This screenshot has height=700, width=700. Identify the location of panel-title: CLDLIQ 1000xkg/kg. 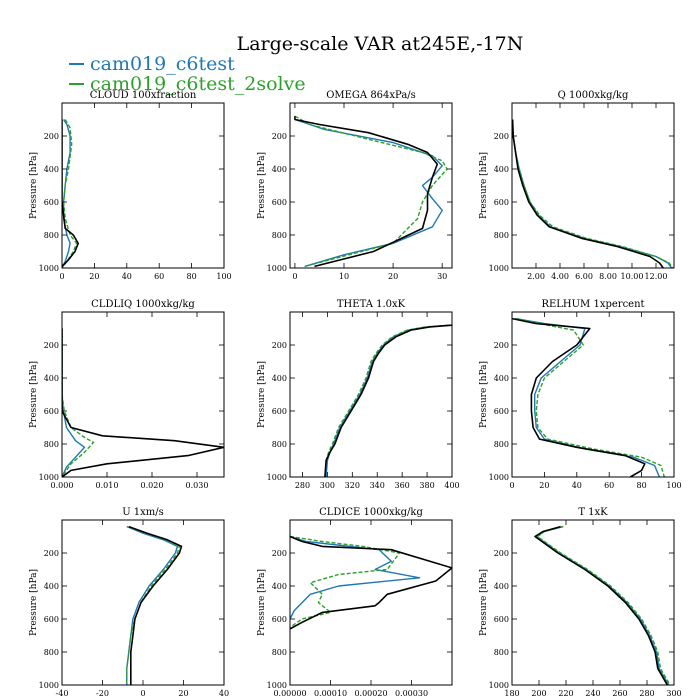
(143, 304).